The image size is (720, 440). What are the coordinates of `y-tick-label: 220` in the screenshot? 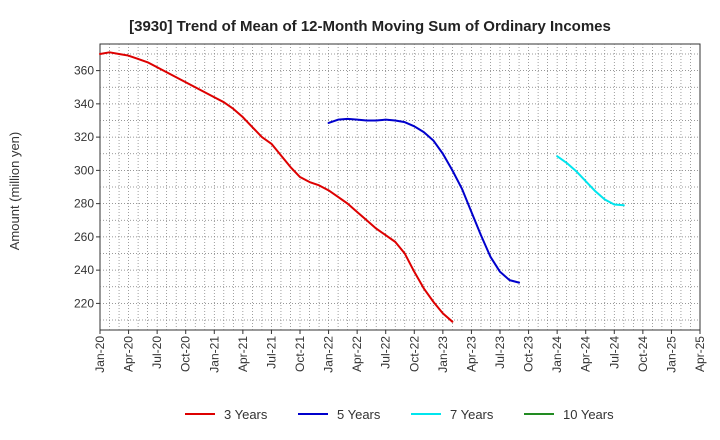 It's located at (84, 303).